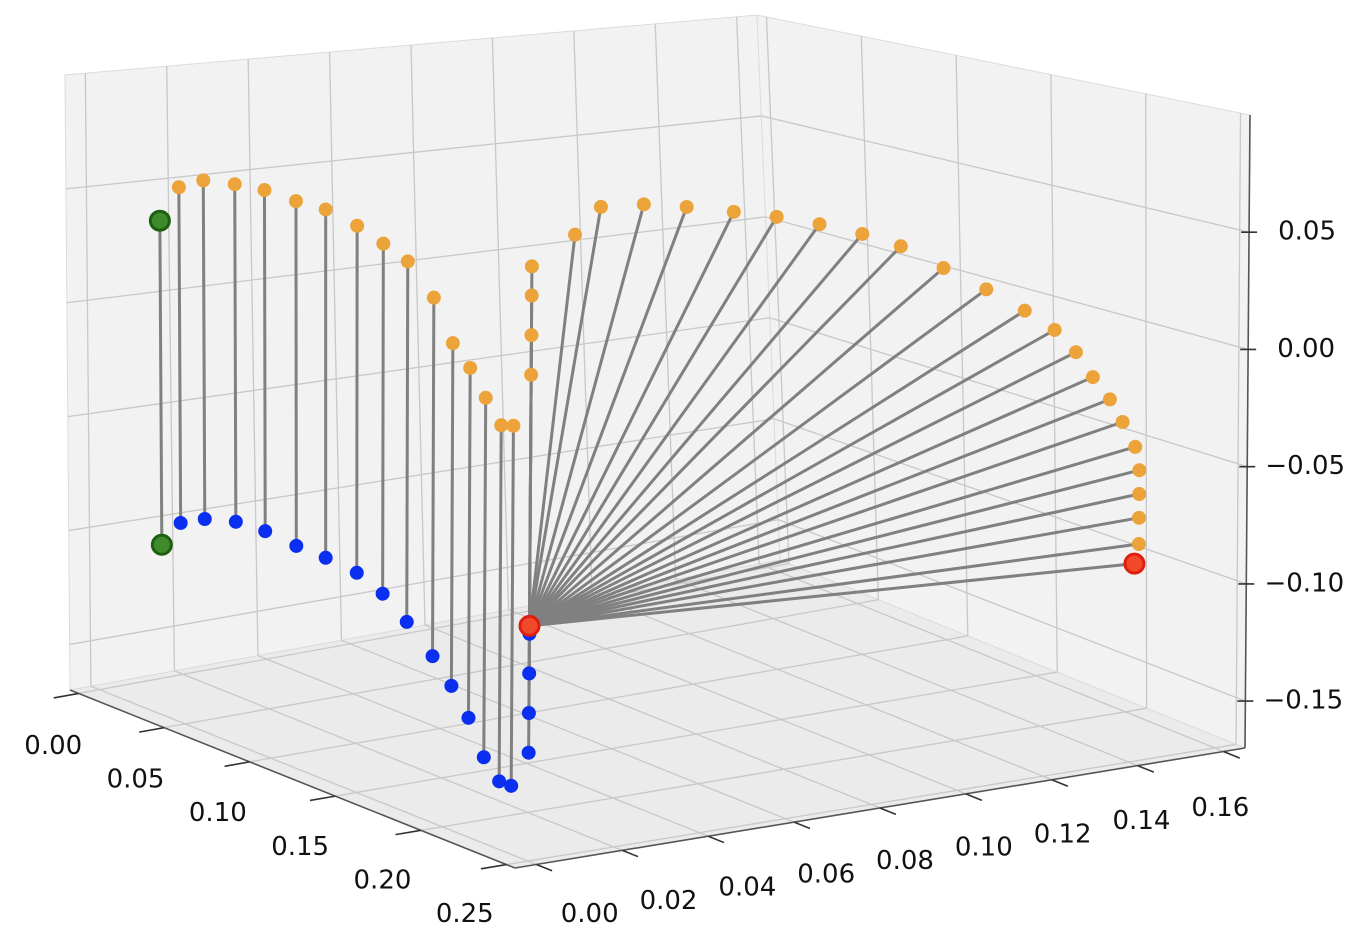 The image size is (1356, 932). I want to click on y-tick-label: 0.02, so click(669, 901).